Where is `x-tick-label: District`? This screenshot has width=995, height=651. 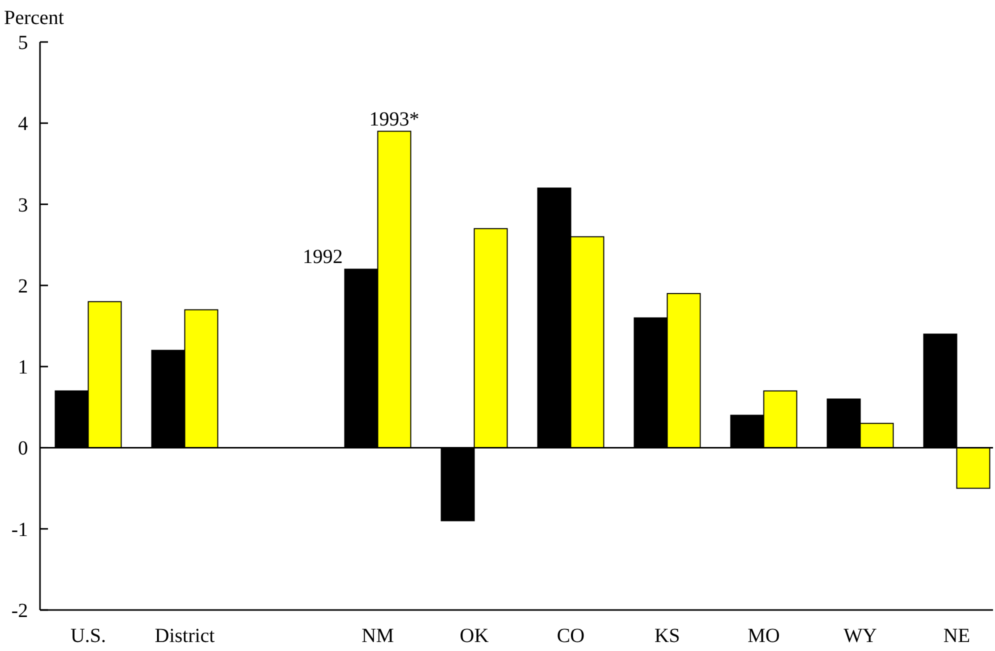 x-tick-label: District is located at coordinates (185, 636).